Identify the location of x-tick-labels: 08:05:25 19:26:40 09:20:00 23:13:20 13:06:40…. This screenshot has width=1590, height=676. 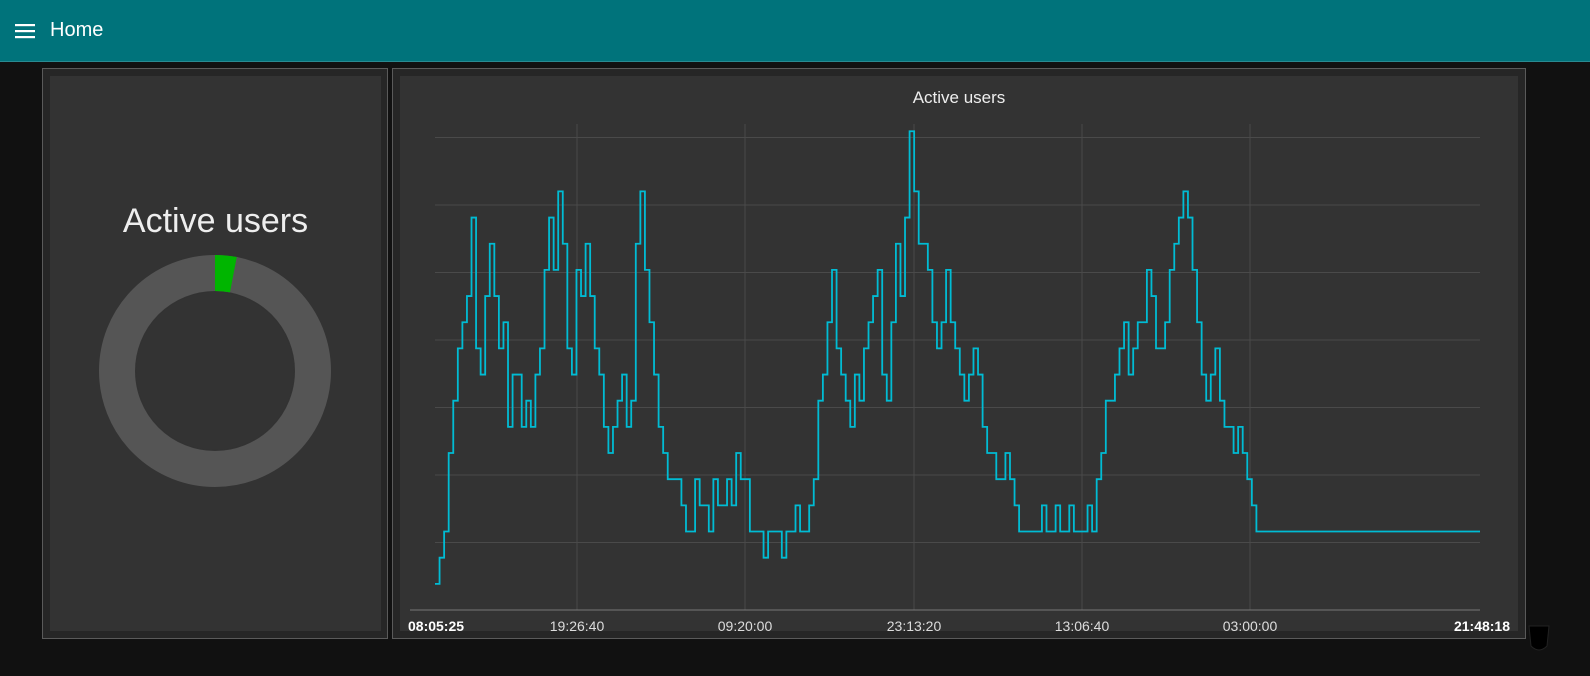
(959, 624).